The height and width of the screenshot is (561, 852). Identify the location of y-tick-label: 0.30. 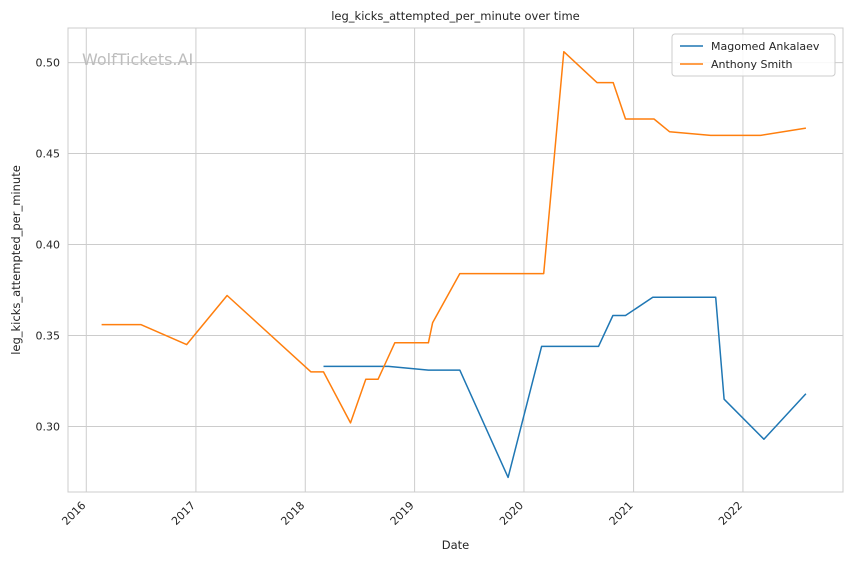
(48, 426).